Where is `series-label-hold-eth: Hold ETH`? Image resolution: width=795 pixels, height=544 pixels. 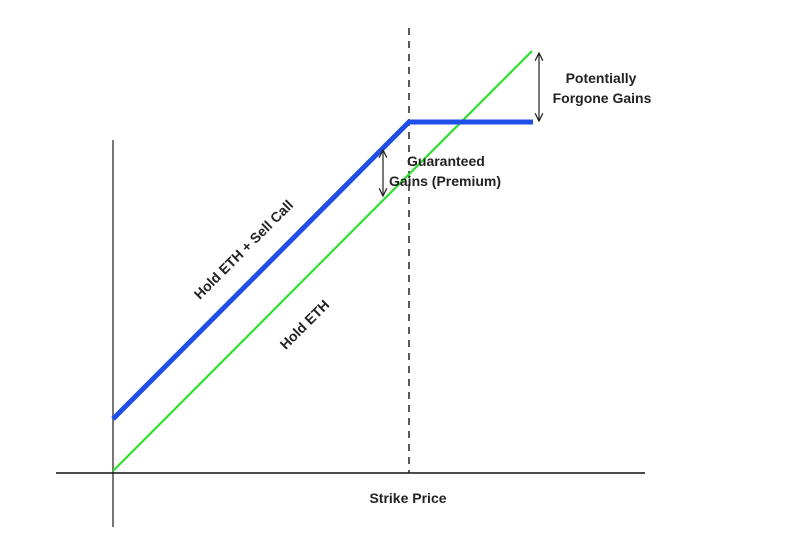
series-label-hold-eth: Hold ETH is located at coordinates (305, 325).